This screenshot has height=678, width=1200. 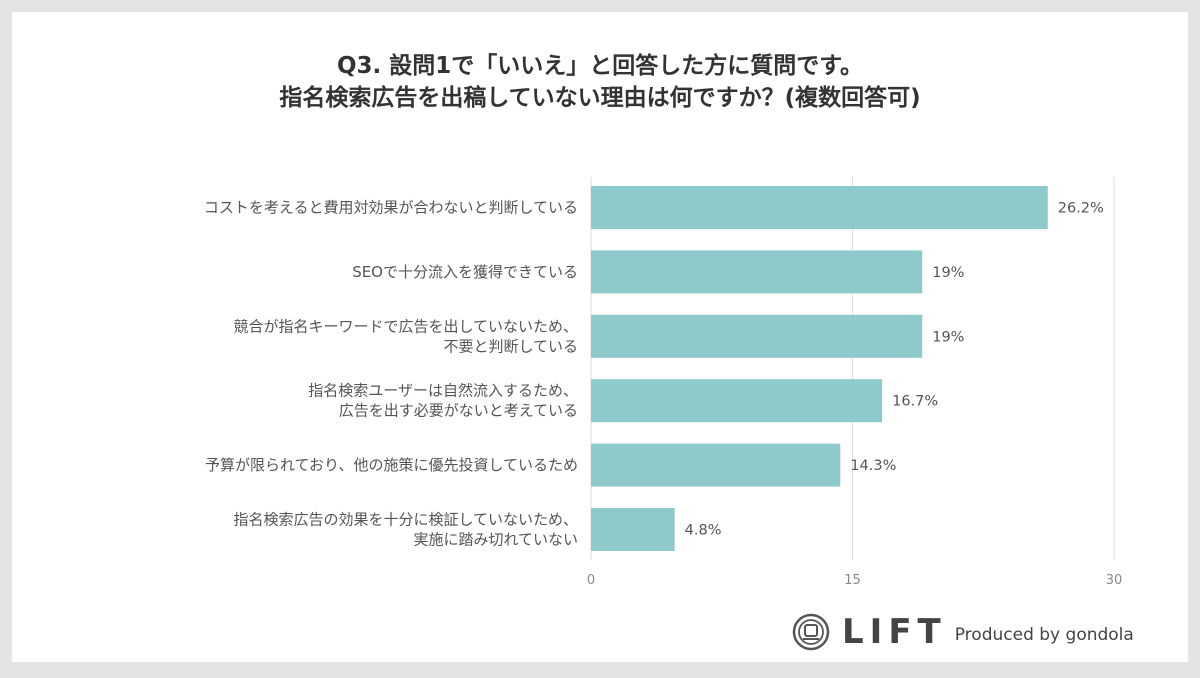 What do you see at coordinates (465, 272) in the screenshot?
I see `category-label: SEOで十分流入を獲得できている` at bounding box center [465, 272].